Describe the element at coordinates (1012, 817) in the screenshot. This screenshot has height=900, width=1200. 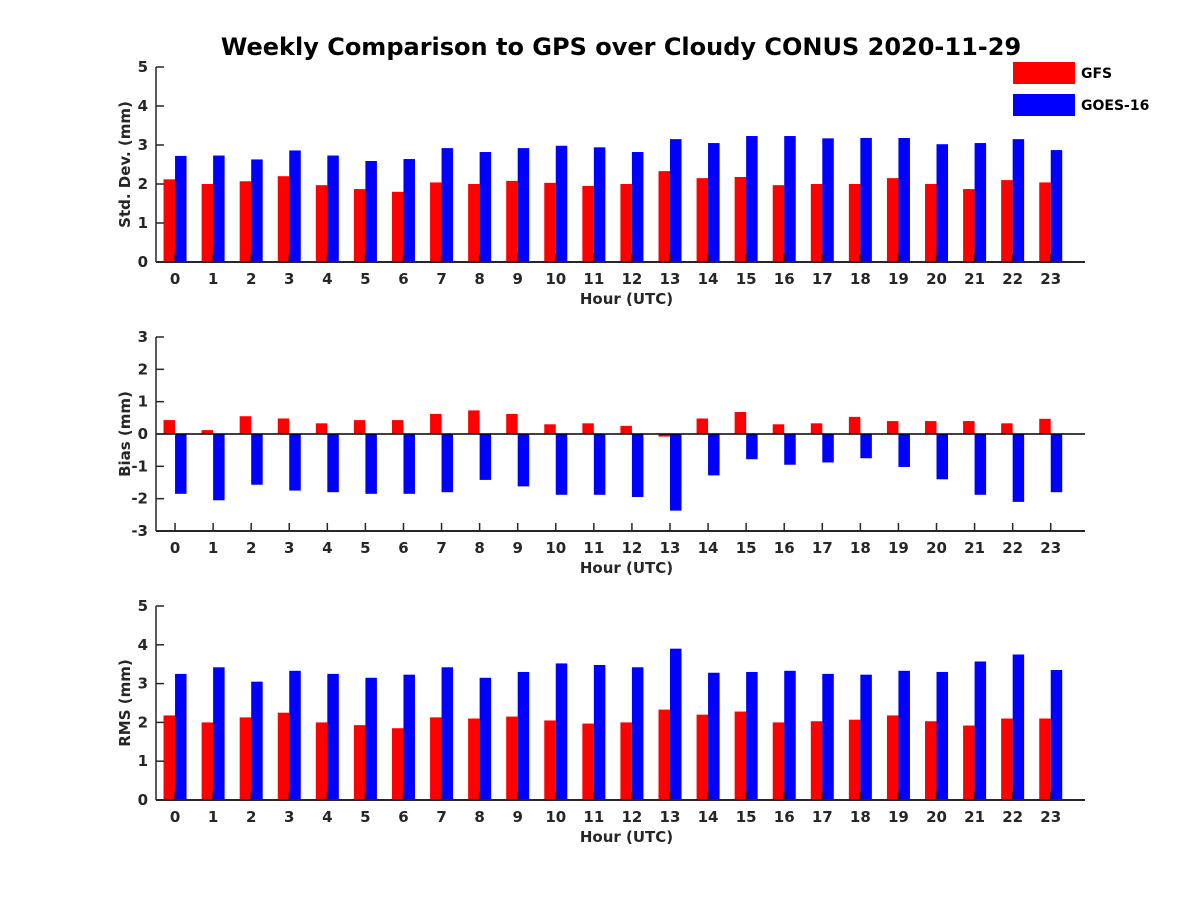
I see `x-tick-label: 22` at that location.